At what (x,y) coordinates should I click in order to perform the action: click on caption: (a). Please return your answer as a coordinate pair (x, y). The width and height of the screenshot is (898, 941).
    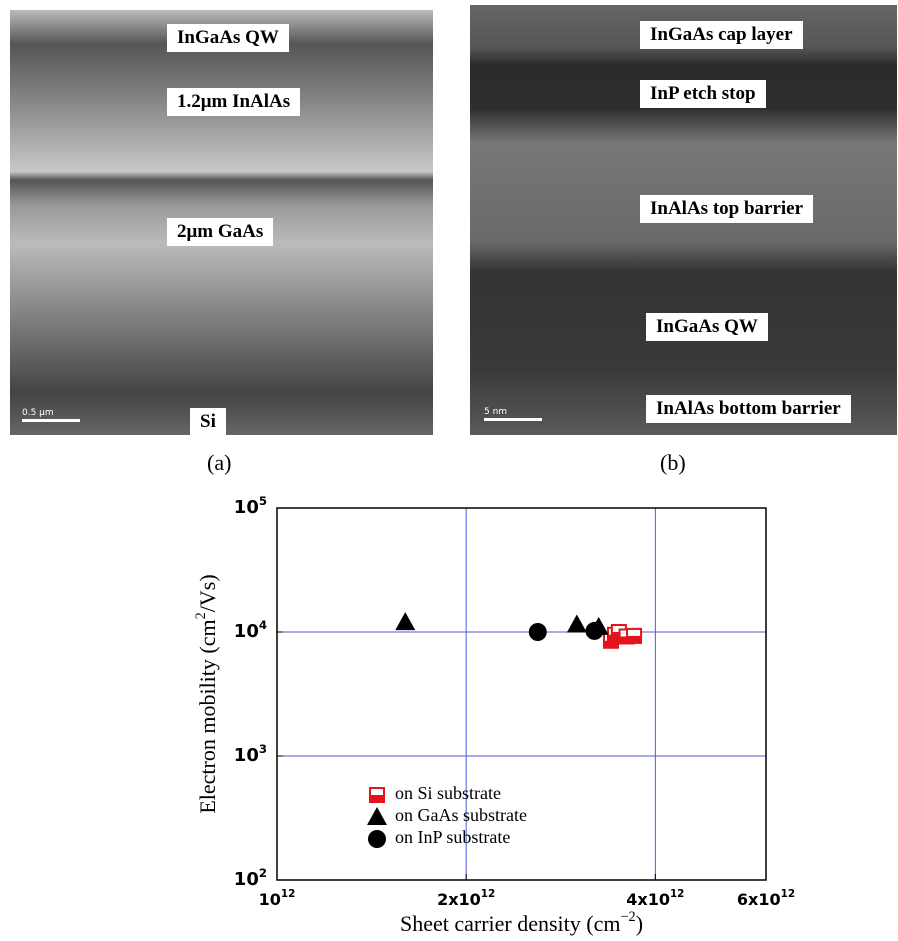
    Looking at the image, I should click on (219, 462).